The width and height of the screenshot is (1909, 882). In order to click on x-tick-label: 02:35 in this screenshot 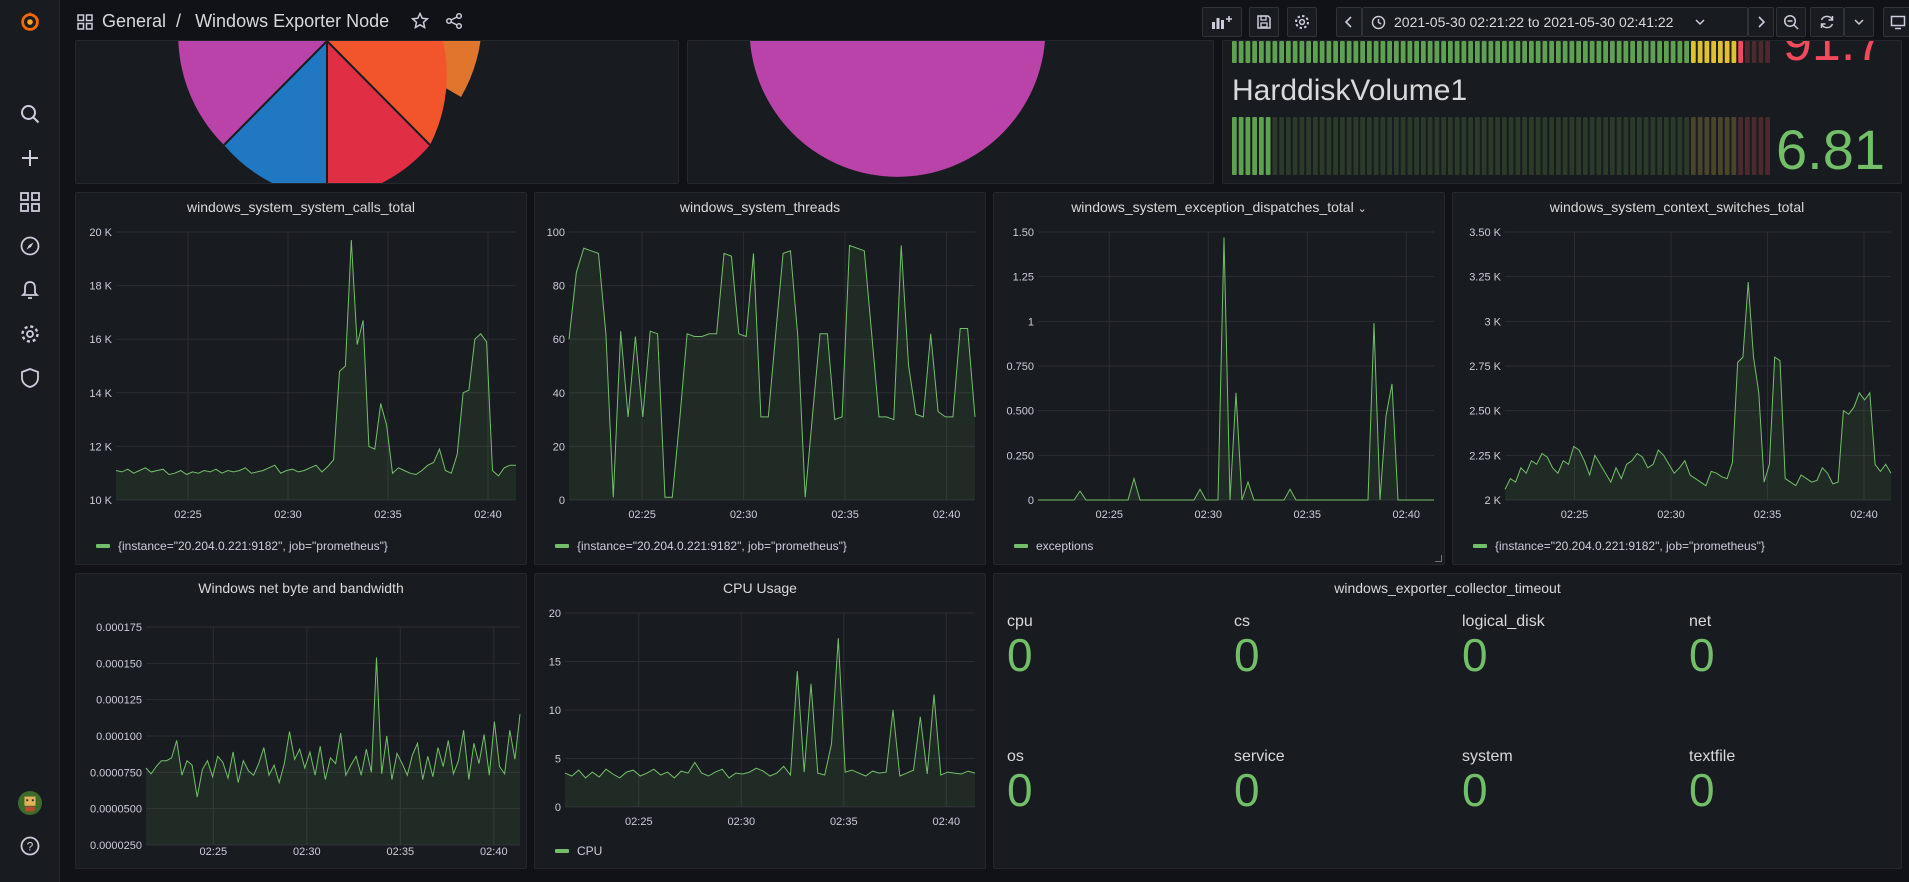, I will do `click(844, 822)`.